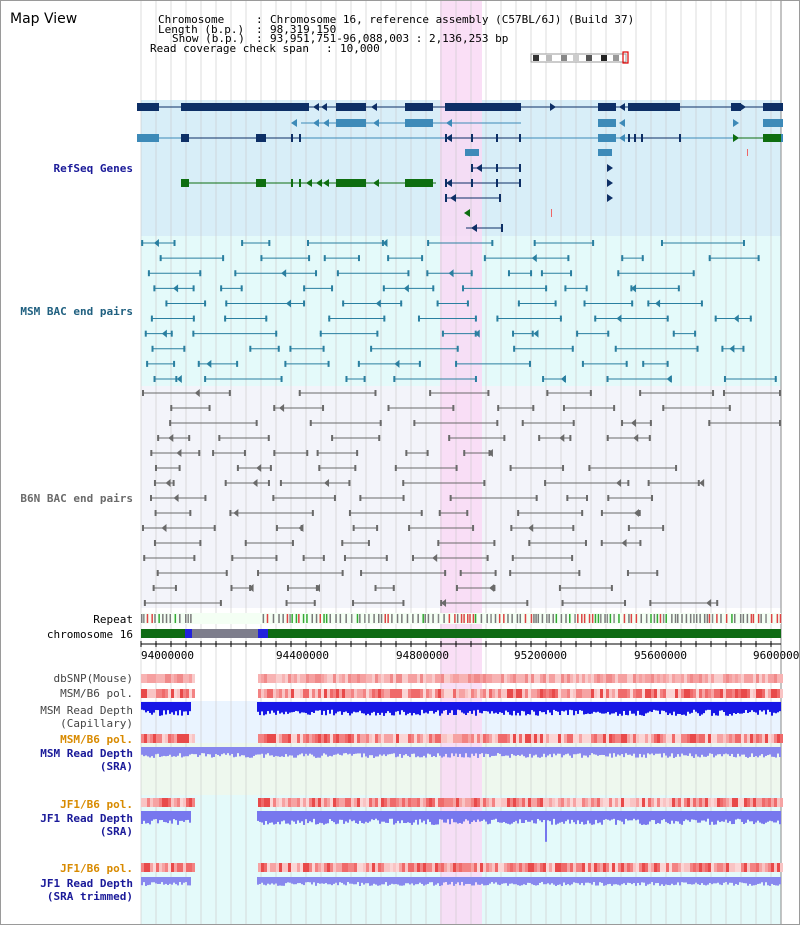 This screenshot has width=800, height=925. What do you see at coordinates (89, 634) in the screenshot?
I see `track-label-chromosome: chromosome 16` at bounding box center [89, 634].